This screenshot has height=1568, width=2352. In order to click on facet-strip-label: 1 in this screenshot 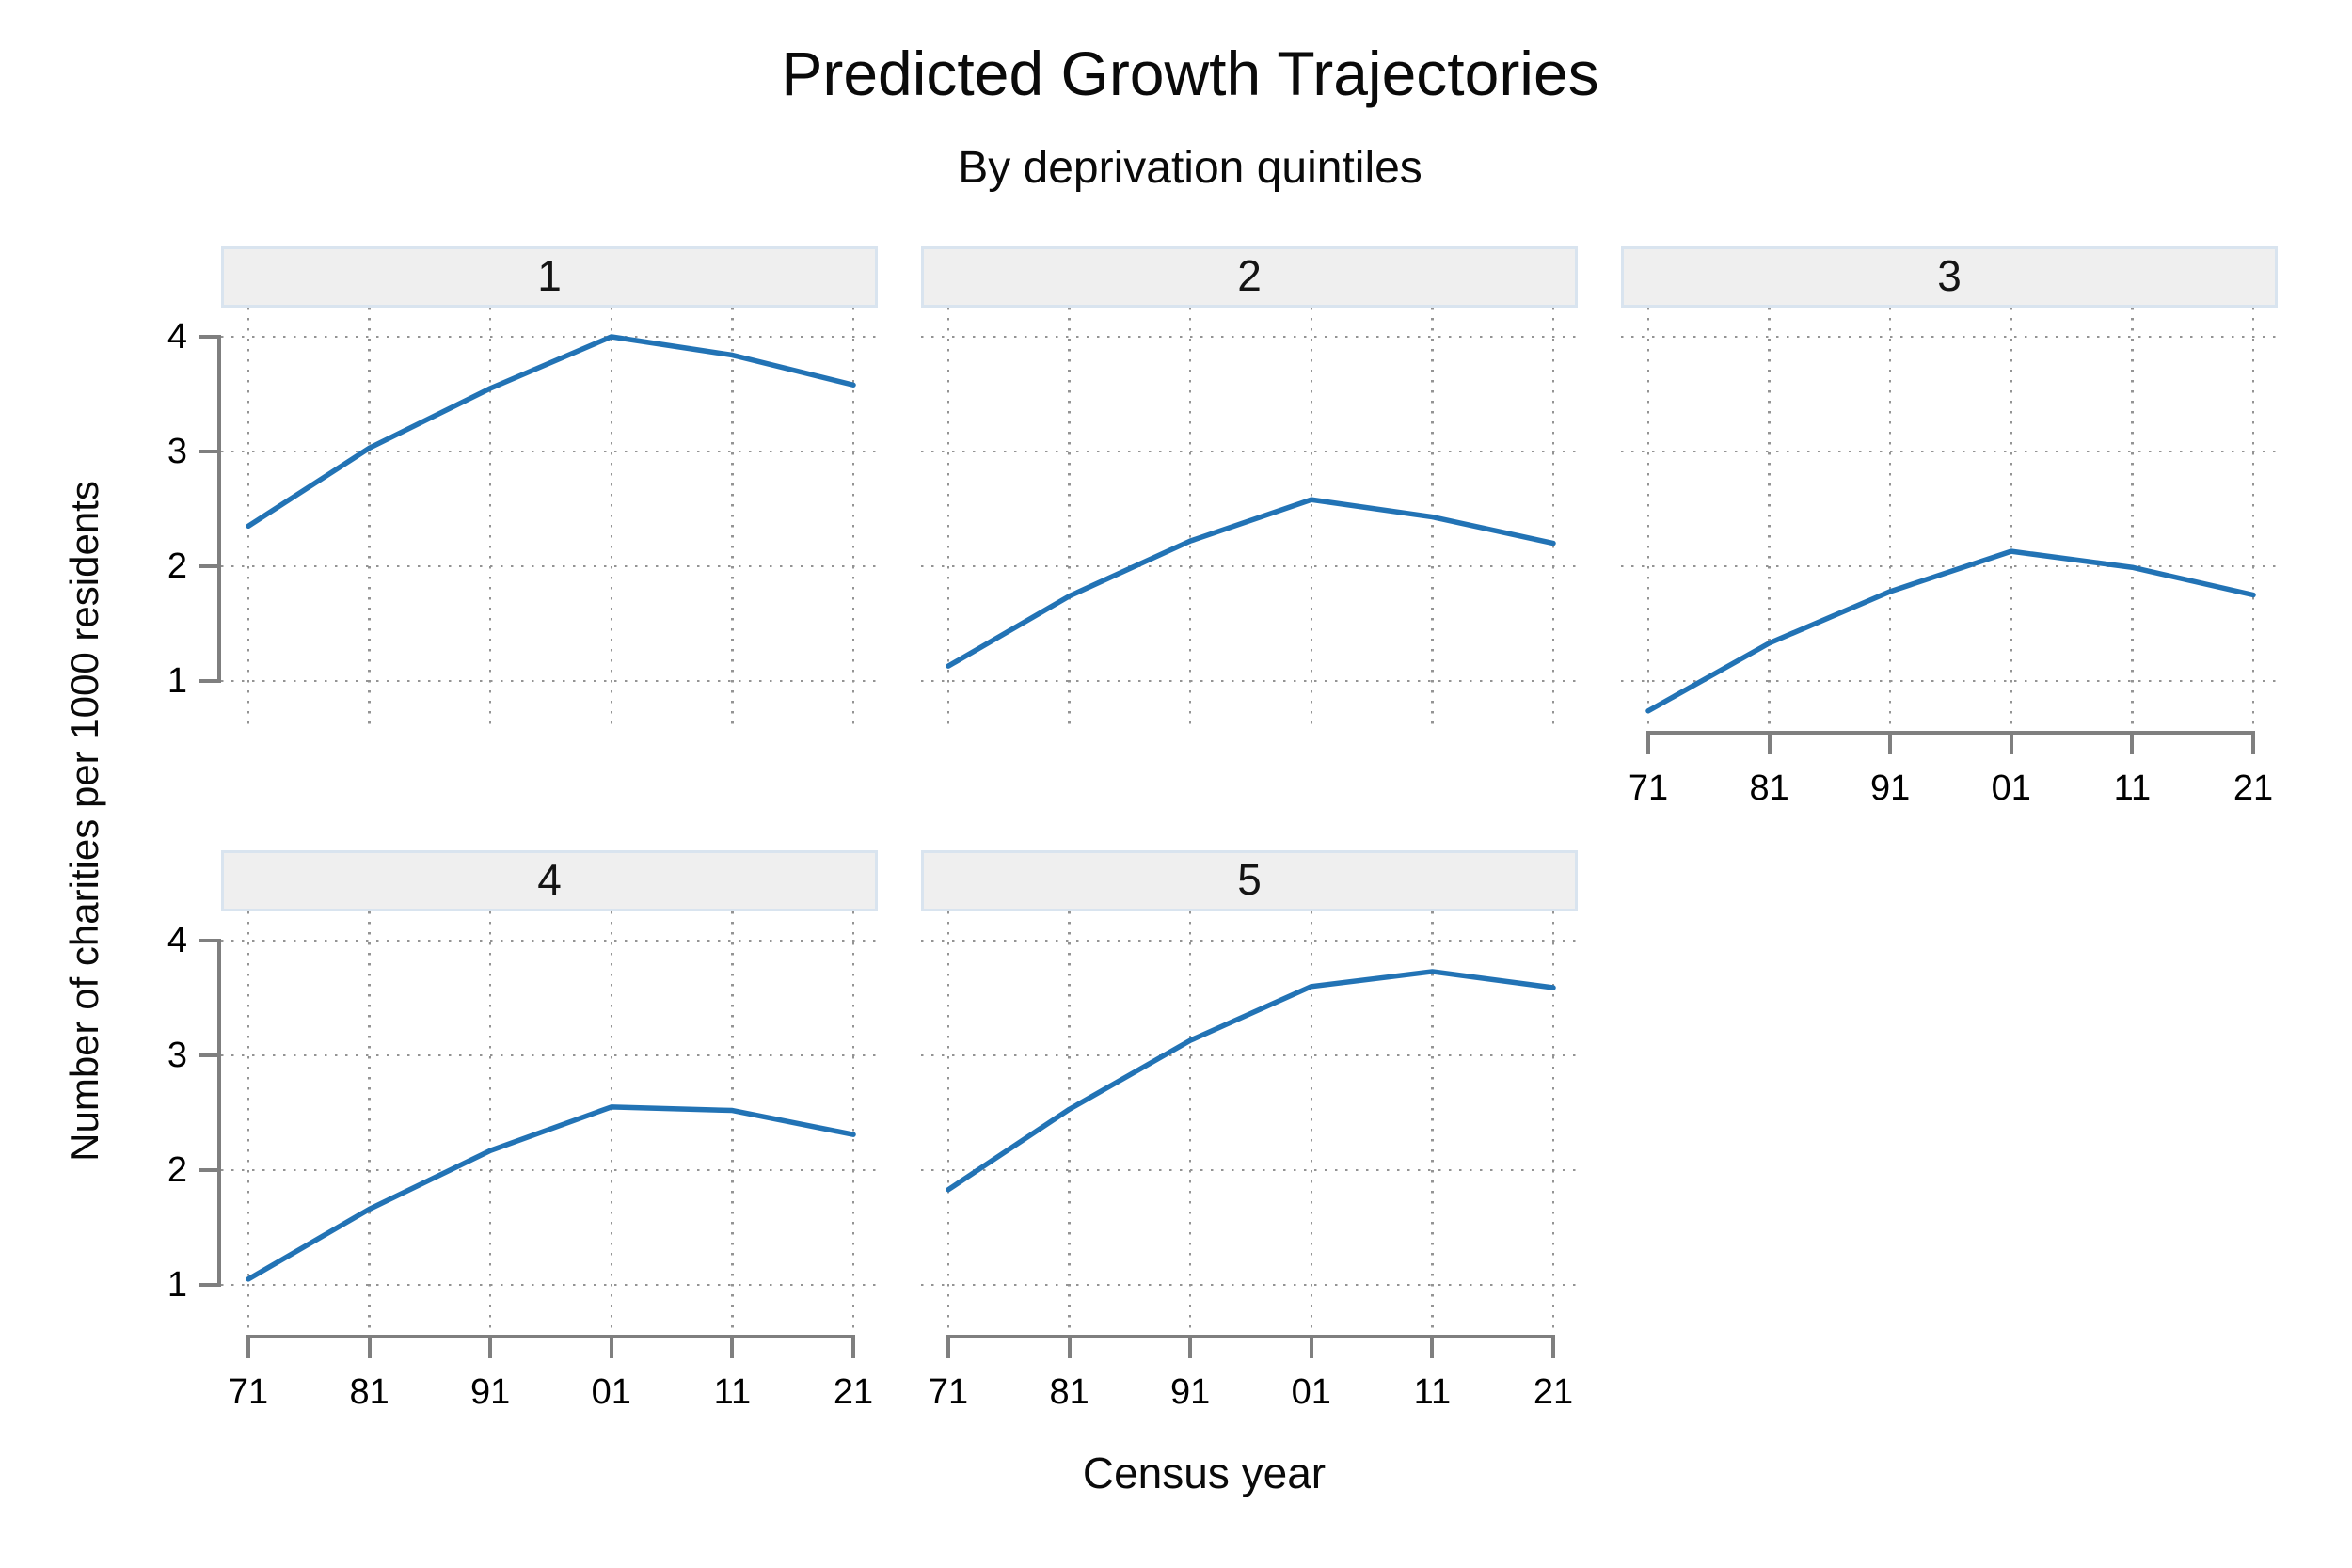, I will do `click(549, 275)`.